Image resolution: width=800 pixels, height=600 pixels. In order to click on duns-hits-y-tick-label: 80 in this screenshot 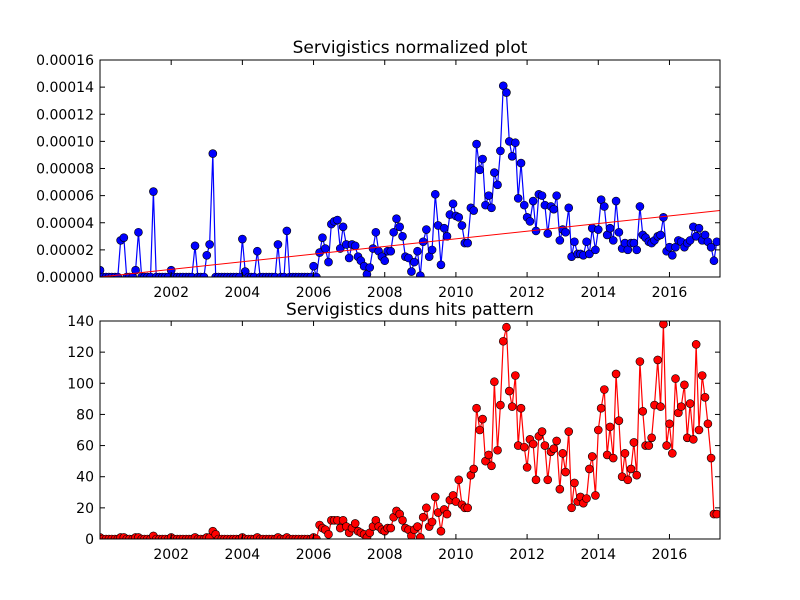, I will do `click(85, 415)`.